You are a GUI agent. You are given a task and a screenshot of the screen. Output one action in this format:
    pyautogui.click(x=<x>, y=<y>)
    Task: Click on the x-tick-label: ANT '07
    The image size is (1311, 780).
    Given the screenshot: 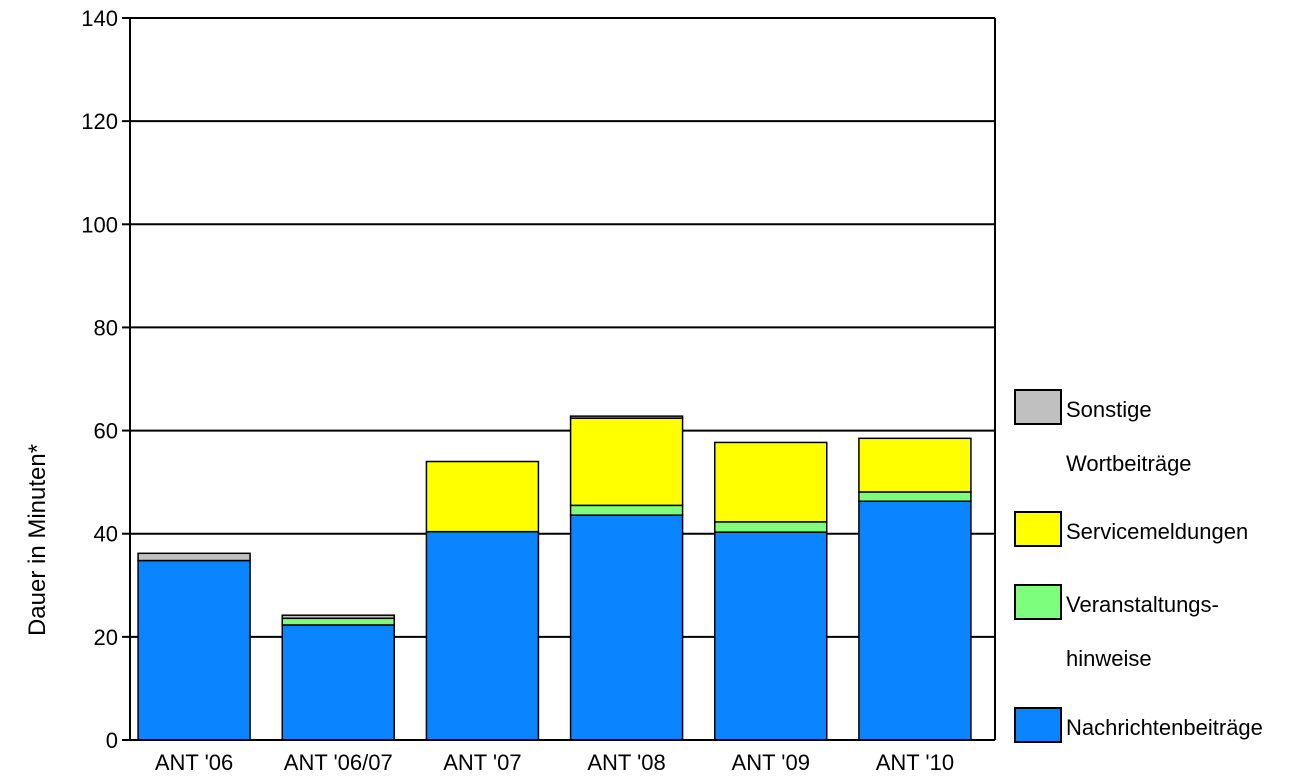 What is the action you would take?
    pyautogui.click(x=482, y=762)
    